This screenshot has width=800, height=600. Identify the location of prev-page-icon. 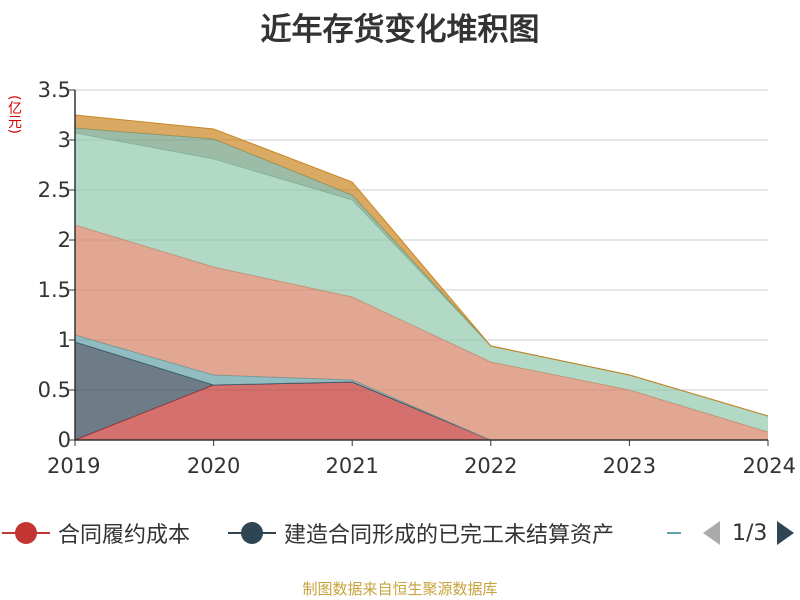
(711, 533).